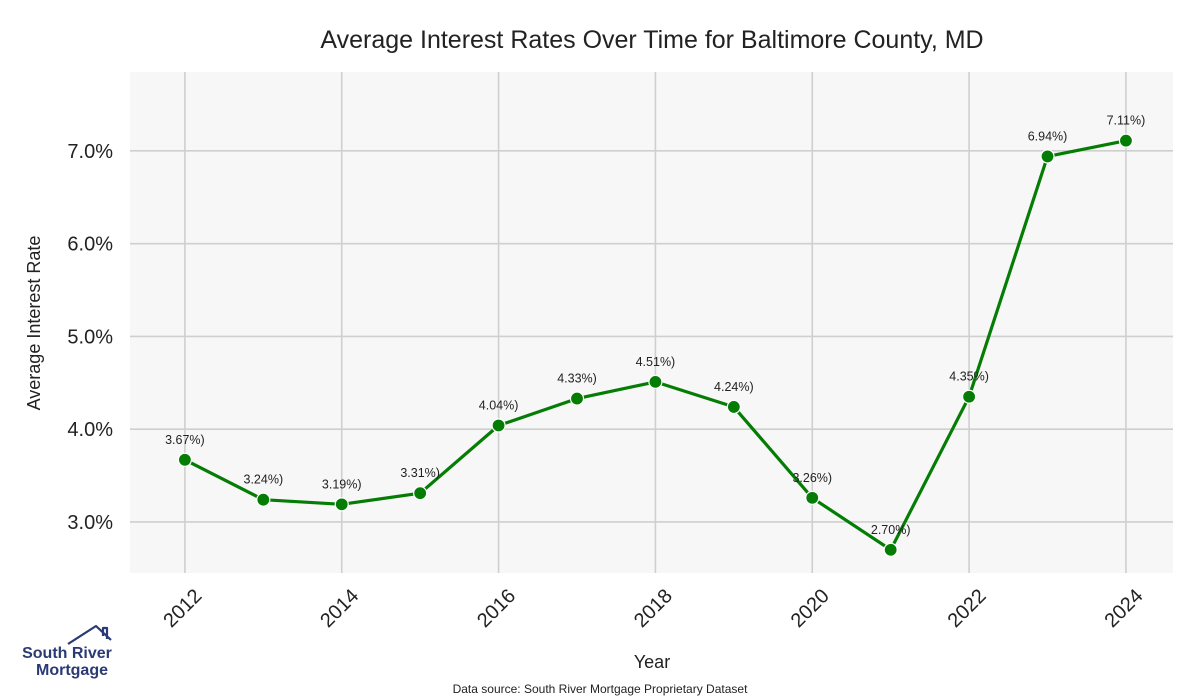 This screenshot has width=1200, height=700. I want to click on x-tick-label: 2016, so click(496, 608).